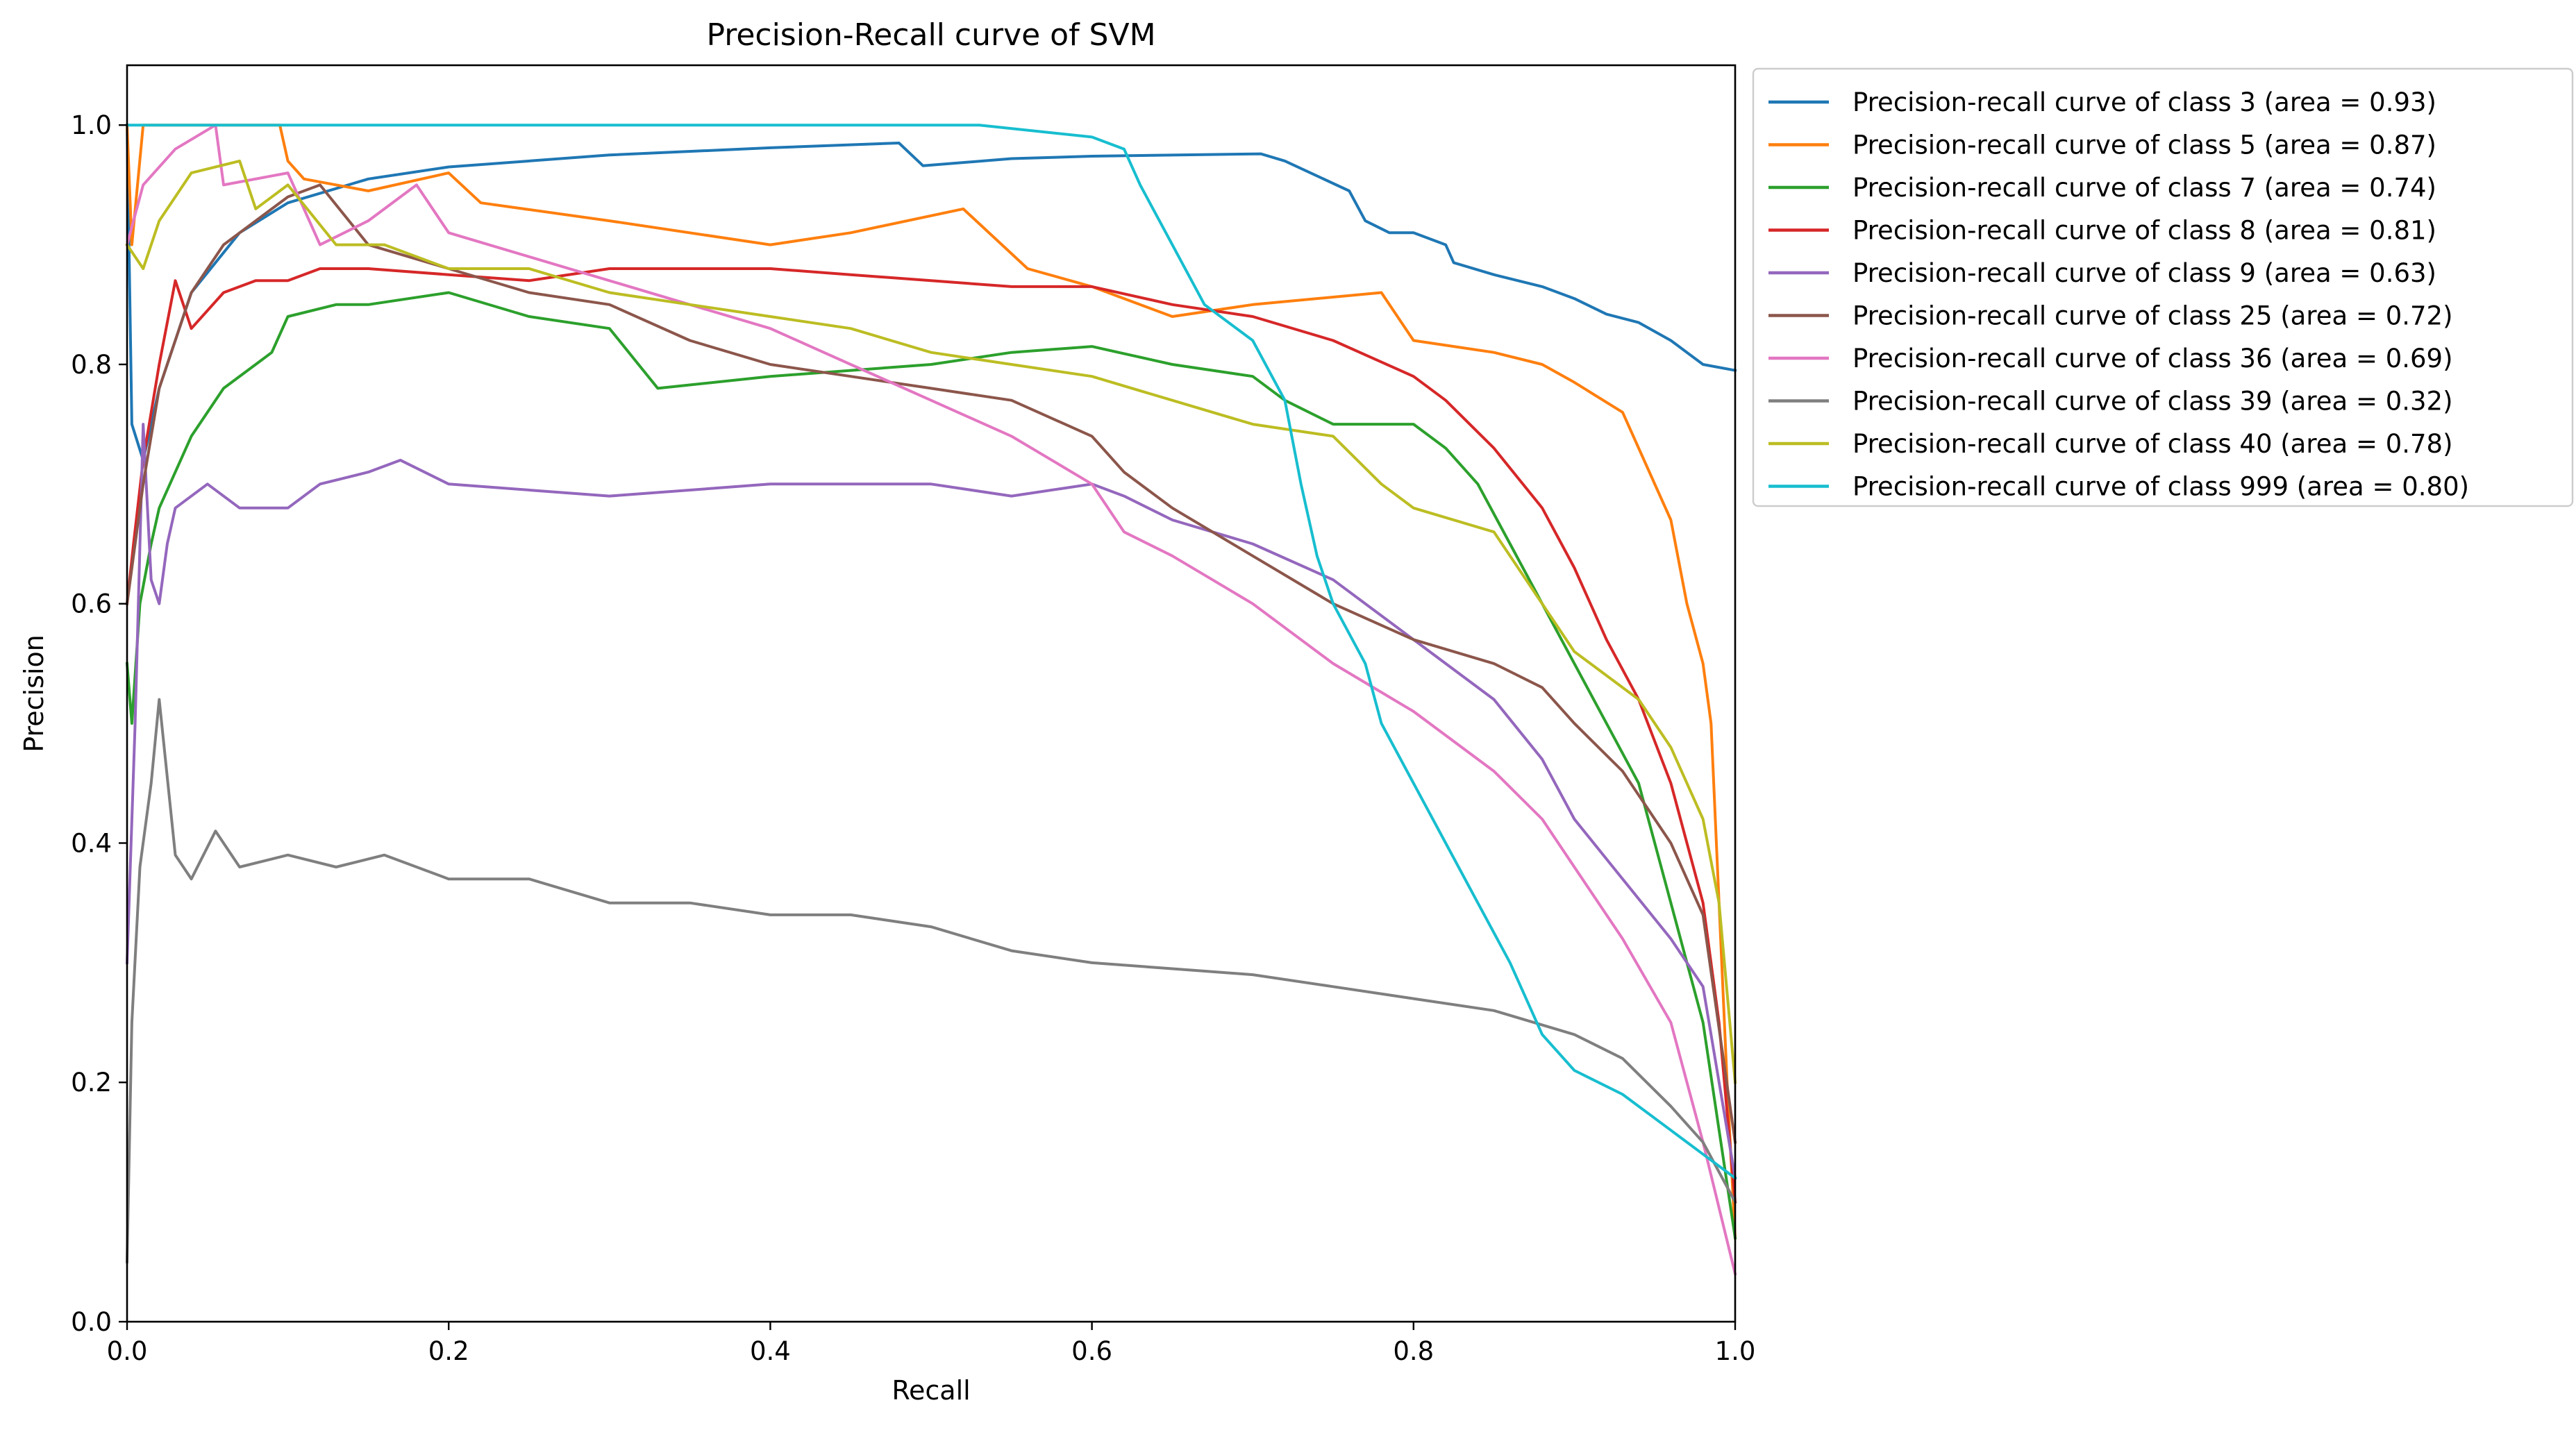 Image resolution: width=2576 pixels, height=1430 pixels. Describe the element at coordinates (448, 1351) in the screenshot. I see `x-tick-label: 0.2` at that location.